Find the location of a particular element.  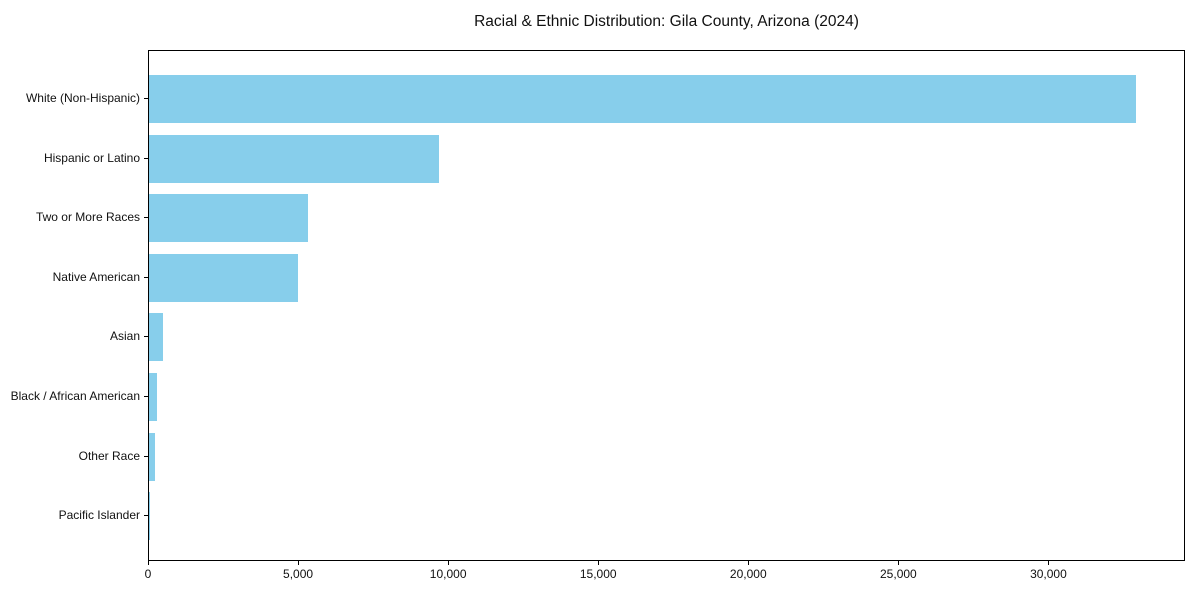

x-tick-label-10000: 10,000 is located at coordinates (448, 574).